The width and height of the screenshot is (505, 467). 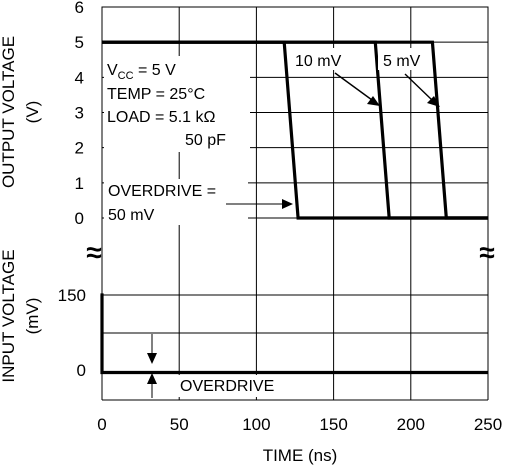 I want to click on x-tick-label: 50, so click(x=179, y=424).